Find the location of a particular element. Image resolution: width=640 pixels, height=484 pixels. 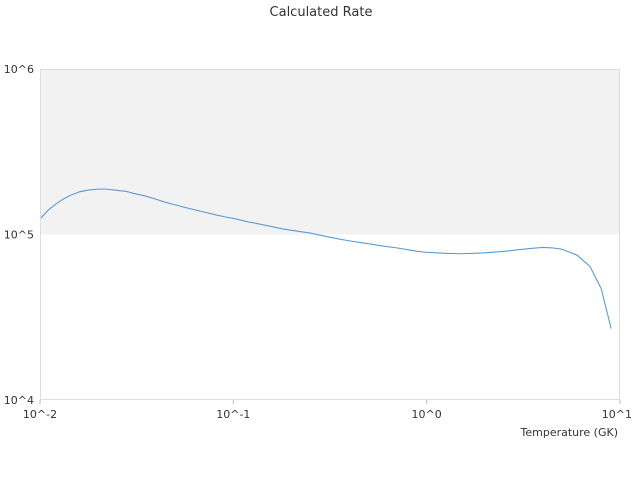

x-tick-label: 10^-1 is located at coordinates (233, 414).